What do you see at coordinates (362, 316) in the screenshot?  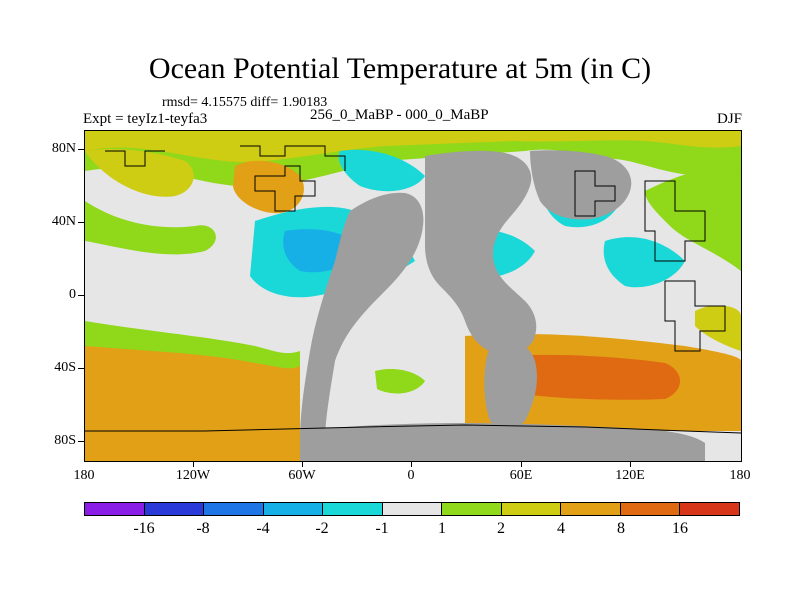 I see `land-mass-west` at bounding box center [362, 316].